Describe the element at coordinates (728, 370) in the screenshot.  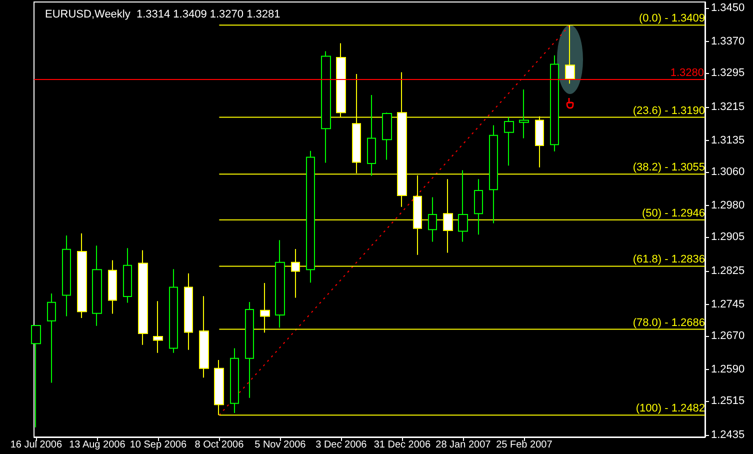
I see `y-tick-label: 1.2590` at that location.